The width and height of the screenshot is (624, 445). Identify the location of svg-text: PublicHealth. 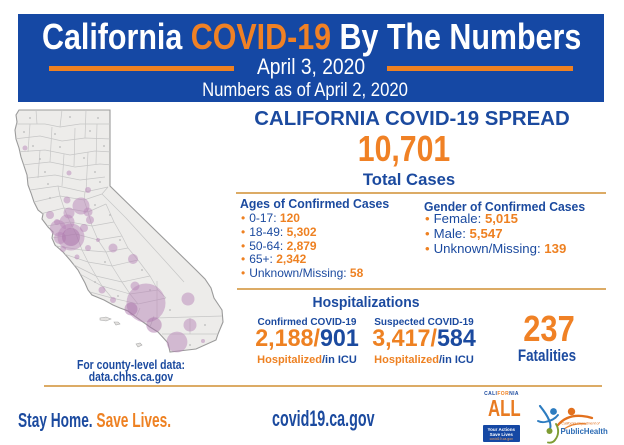
(584, 431).